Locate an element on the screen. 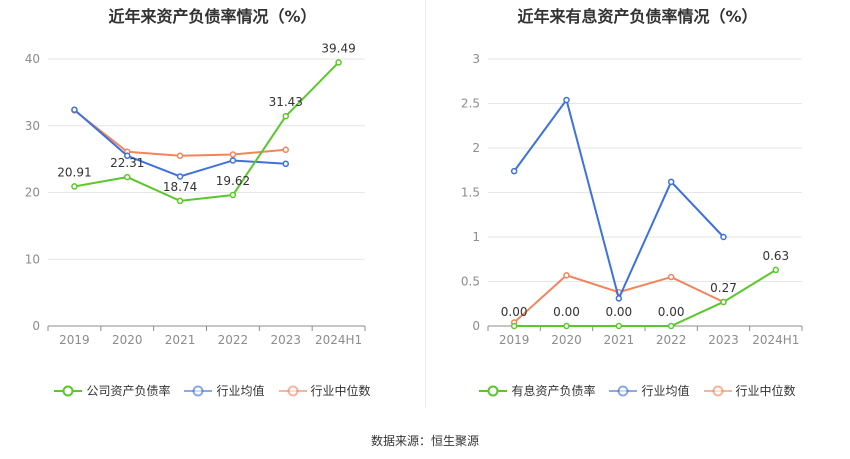 This screenshot has width=850, height=459. data-label: 22.31 is located at coordinates (127, 163).